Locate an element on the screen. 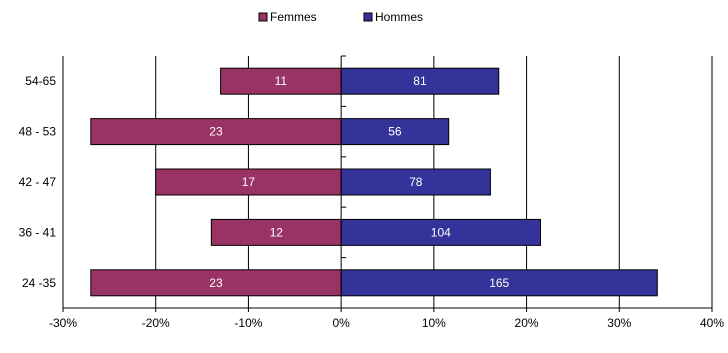 The height and width of the screenshot is (353, 728). data-label-femmes-3: 12 is located at coordinates (277, 232).